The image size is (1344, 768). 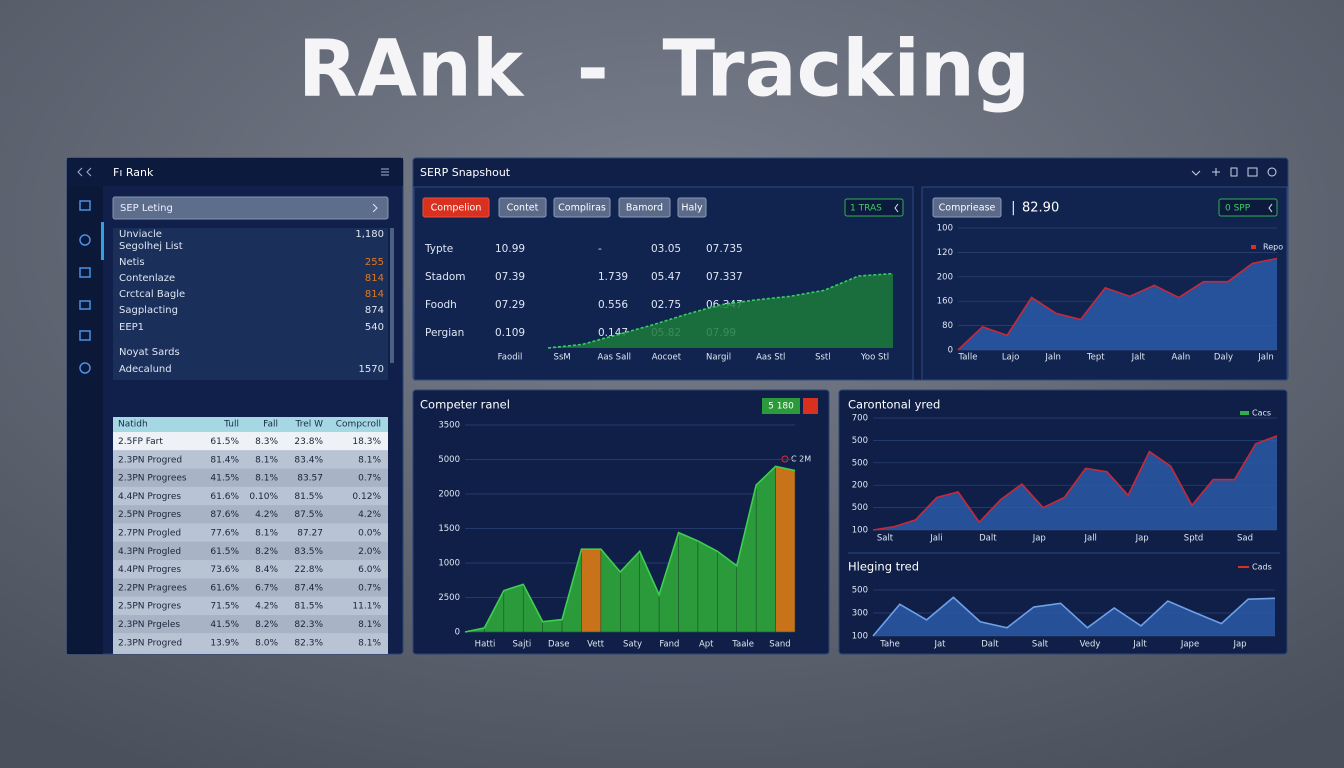 I want to click on x-tick-label: Fand, so click(x=669, y=645).